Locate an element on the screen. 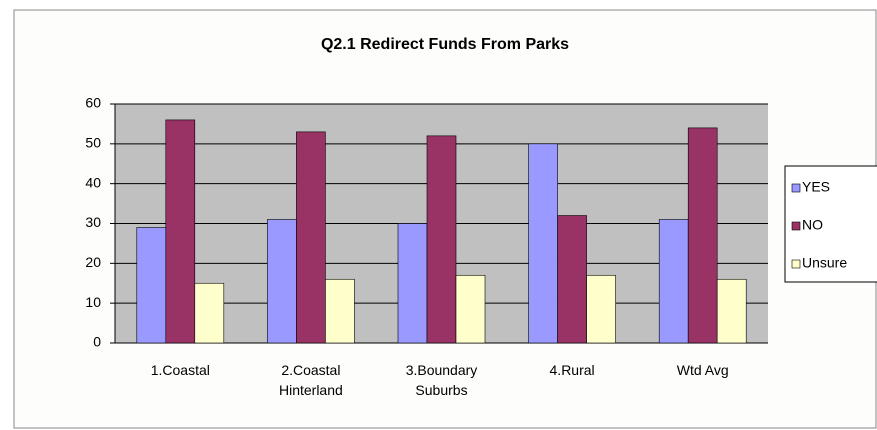  y-tick-label: 30 is located at coordinates (93, 222).